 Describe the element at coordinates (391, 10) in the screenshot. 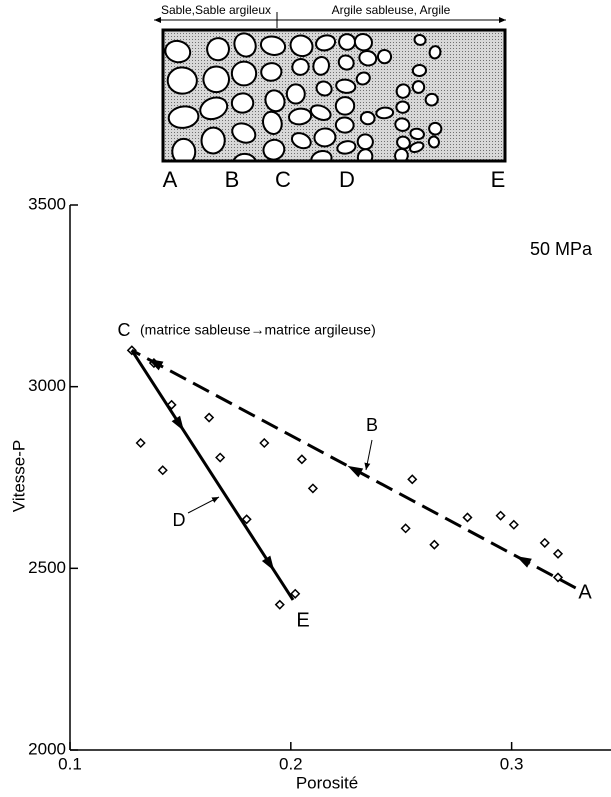

I see `range-label: Argile sableuse, Argile` at that location.